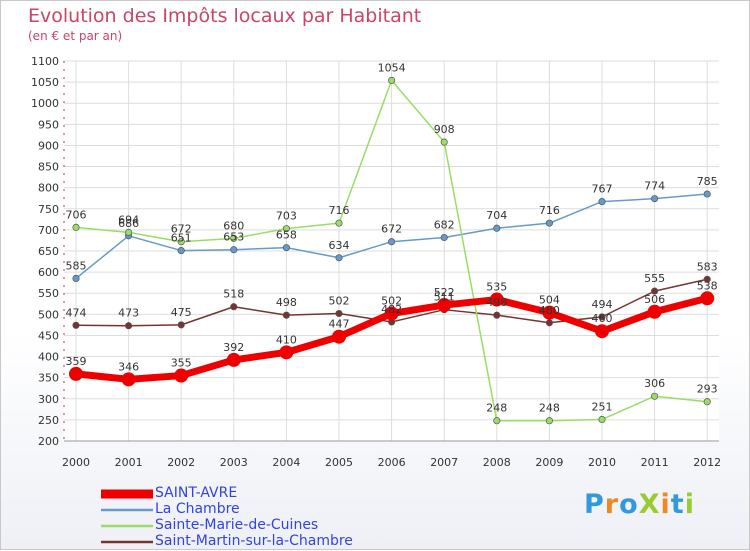 The height and width of the screenshot is (551, 750). I want to click on data-label: 908, so click(444, 129).